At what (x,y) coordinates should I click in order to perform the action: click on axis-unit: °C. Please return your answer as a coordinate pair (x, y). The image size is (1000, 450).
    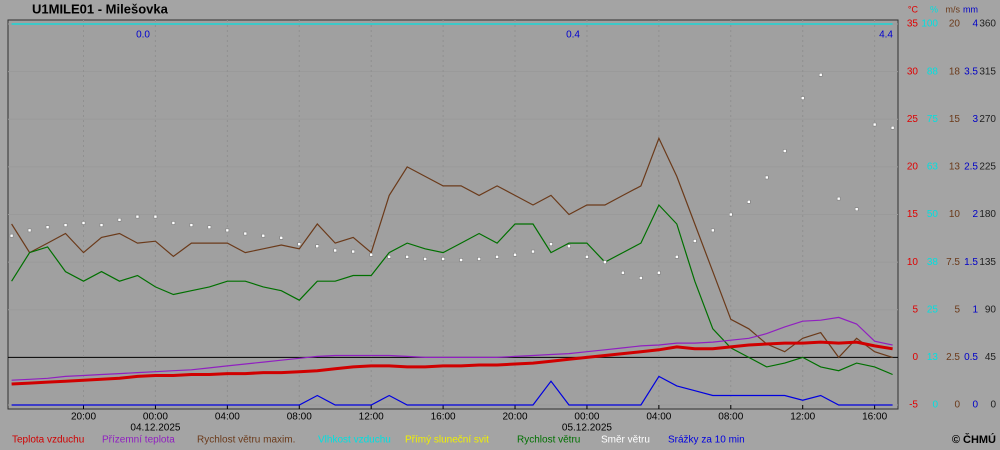
    Looking at the image, I should click on (913, 9).